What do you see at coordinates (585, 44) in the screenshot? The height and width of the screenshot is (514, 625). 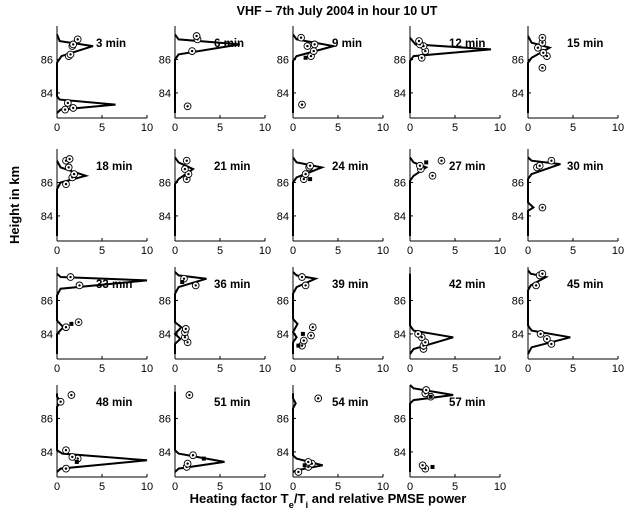 I see `panel-time-label: 15 min` at bounding box center [585, 44].